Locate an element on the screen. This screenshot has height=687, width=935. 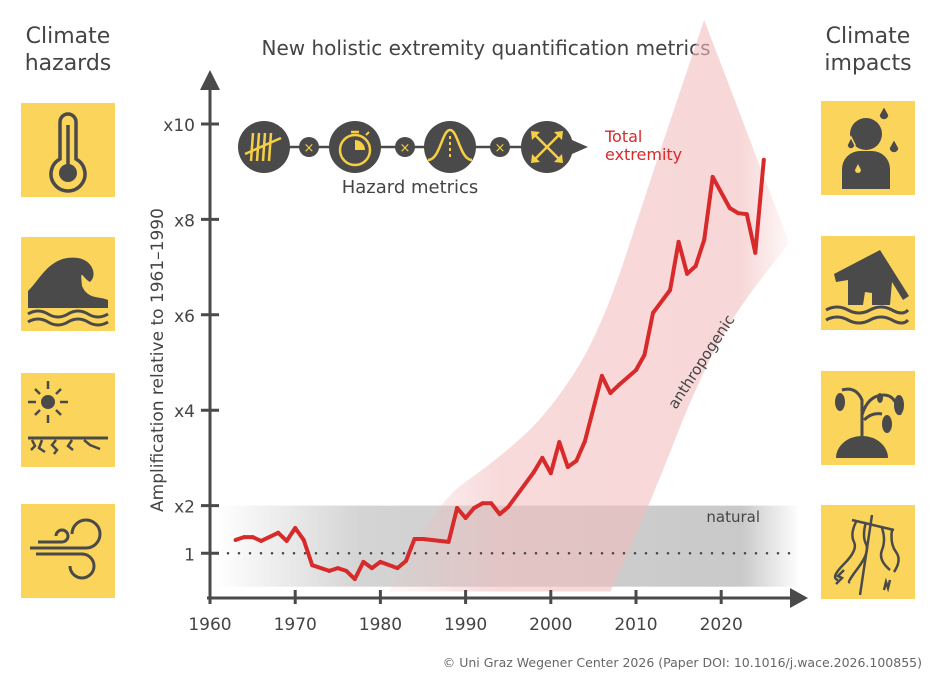
thermometer-icon is located at coordinates (68, 150).